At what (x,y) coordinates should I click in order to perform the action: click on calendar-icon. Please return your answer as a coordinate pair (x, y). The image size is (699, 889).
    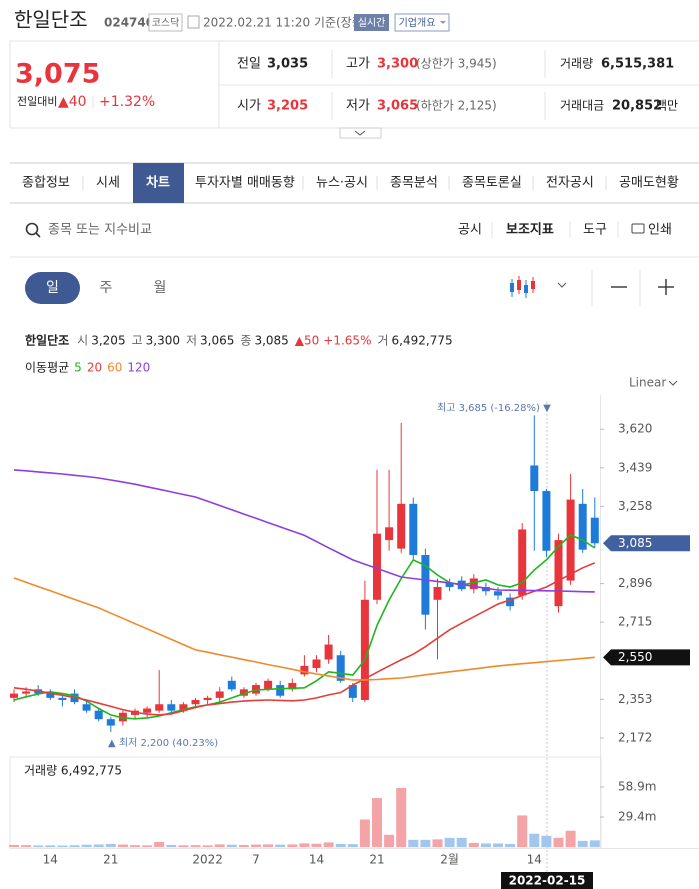
    Looking at the image, I should click on (193, 22).